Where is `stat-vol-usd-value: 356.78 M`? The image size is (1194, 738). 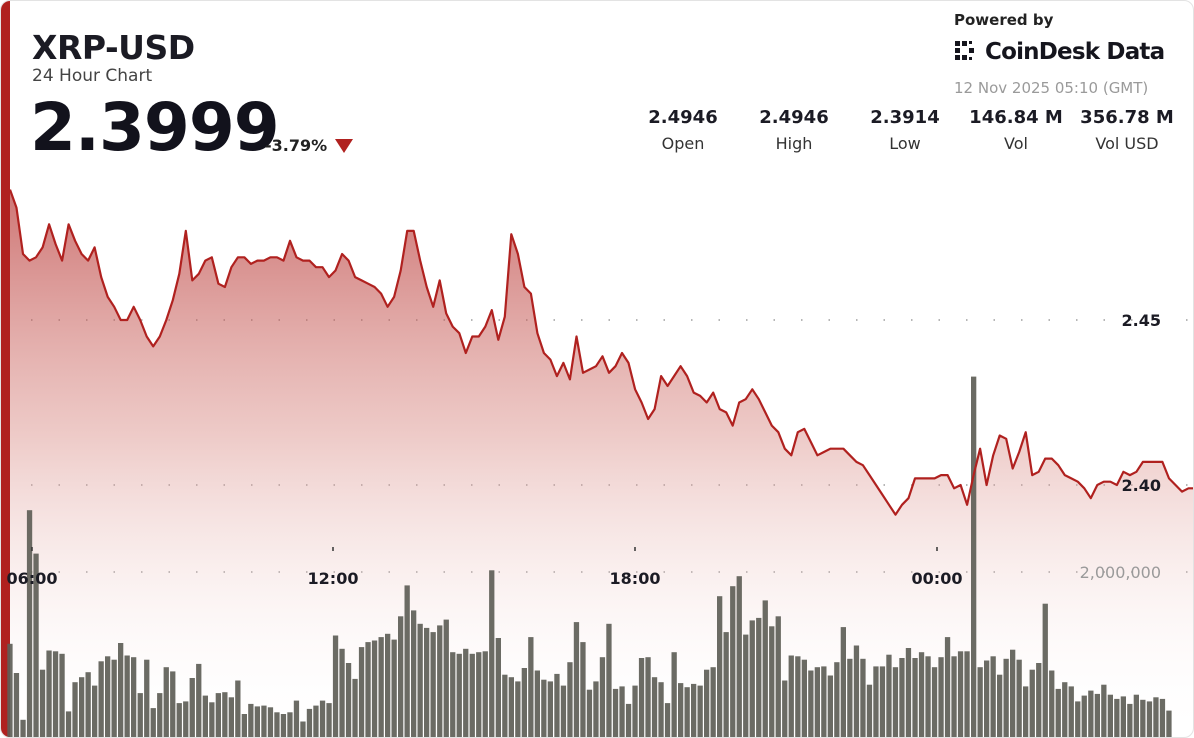
stat-vol-usd-value: 356.78 M is located at coordinates (1127, 117).